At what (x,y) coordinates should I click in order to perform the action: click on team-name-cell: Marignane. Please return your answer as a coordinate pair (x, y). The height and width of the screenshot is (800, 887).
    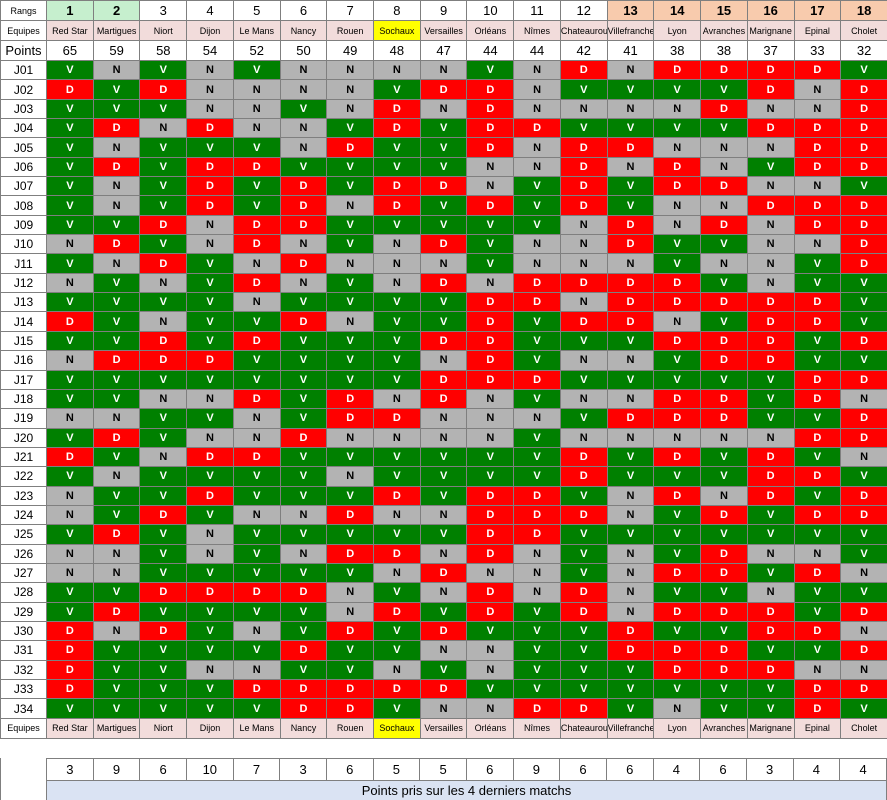
    Looking at the image, I should click on (770, 30).